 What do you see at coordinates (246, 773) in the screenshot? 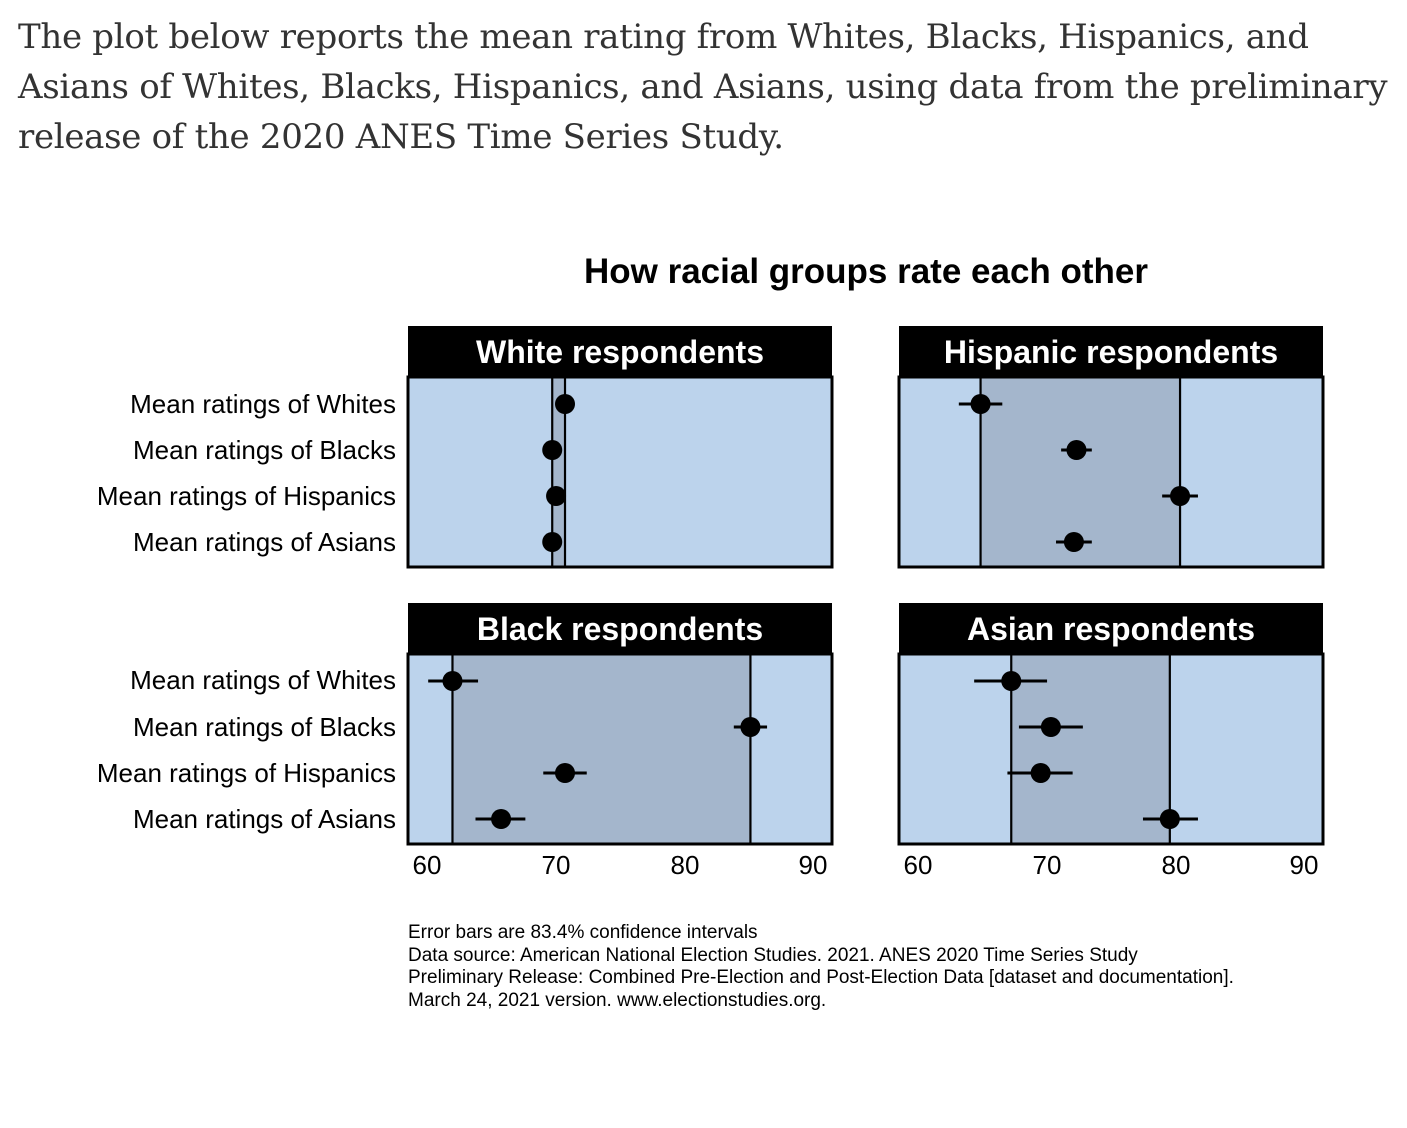
I see `ytick-bottom-hispanics: Mean ratings of Hispanics` at bounding box center [246, 773].